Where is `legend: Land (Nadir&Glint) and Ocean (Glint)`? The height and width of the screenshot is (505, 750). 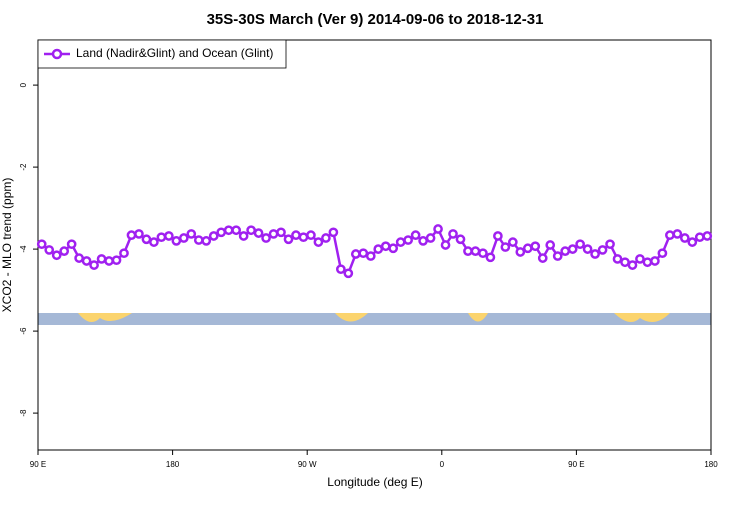 legend: Land (Nadir&Glint) and Ocean (Glint) is located at coordinates (162, 54).